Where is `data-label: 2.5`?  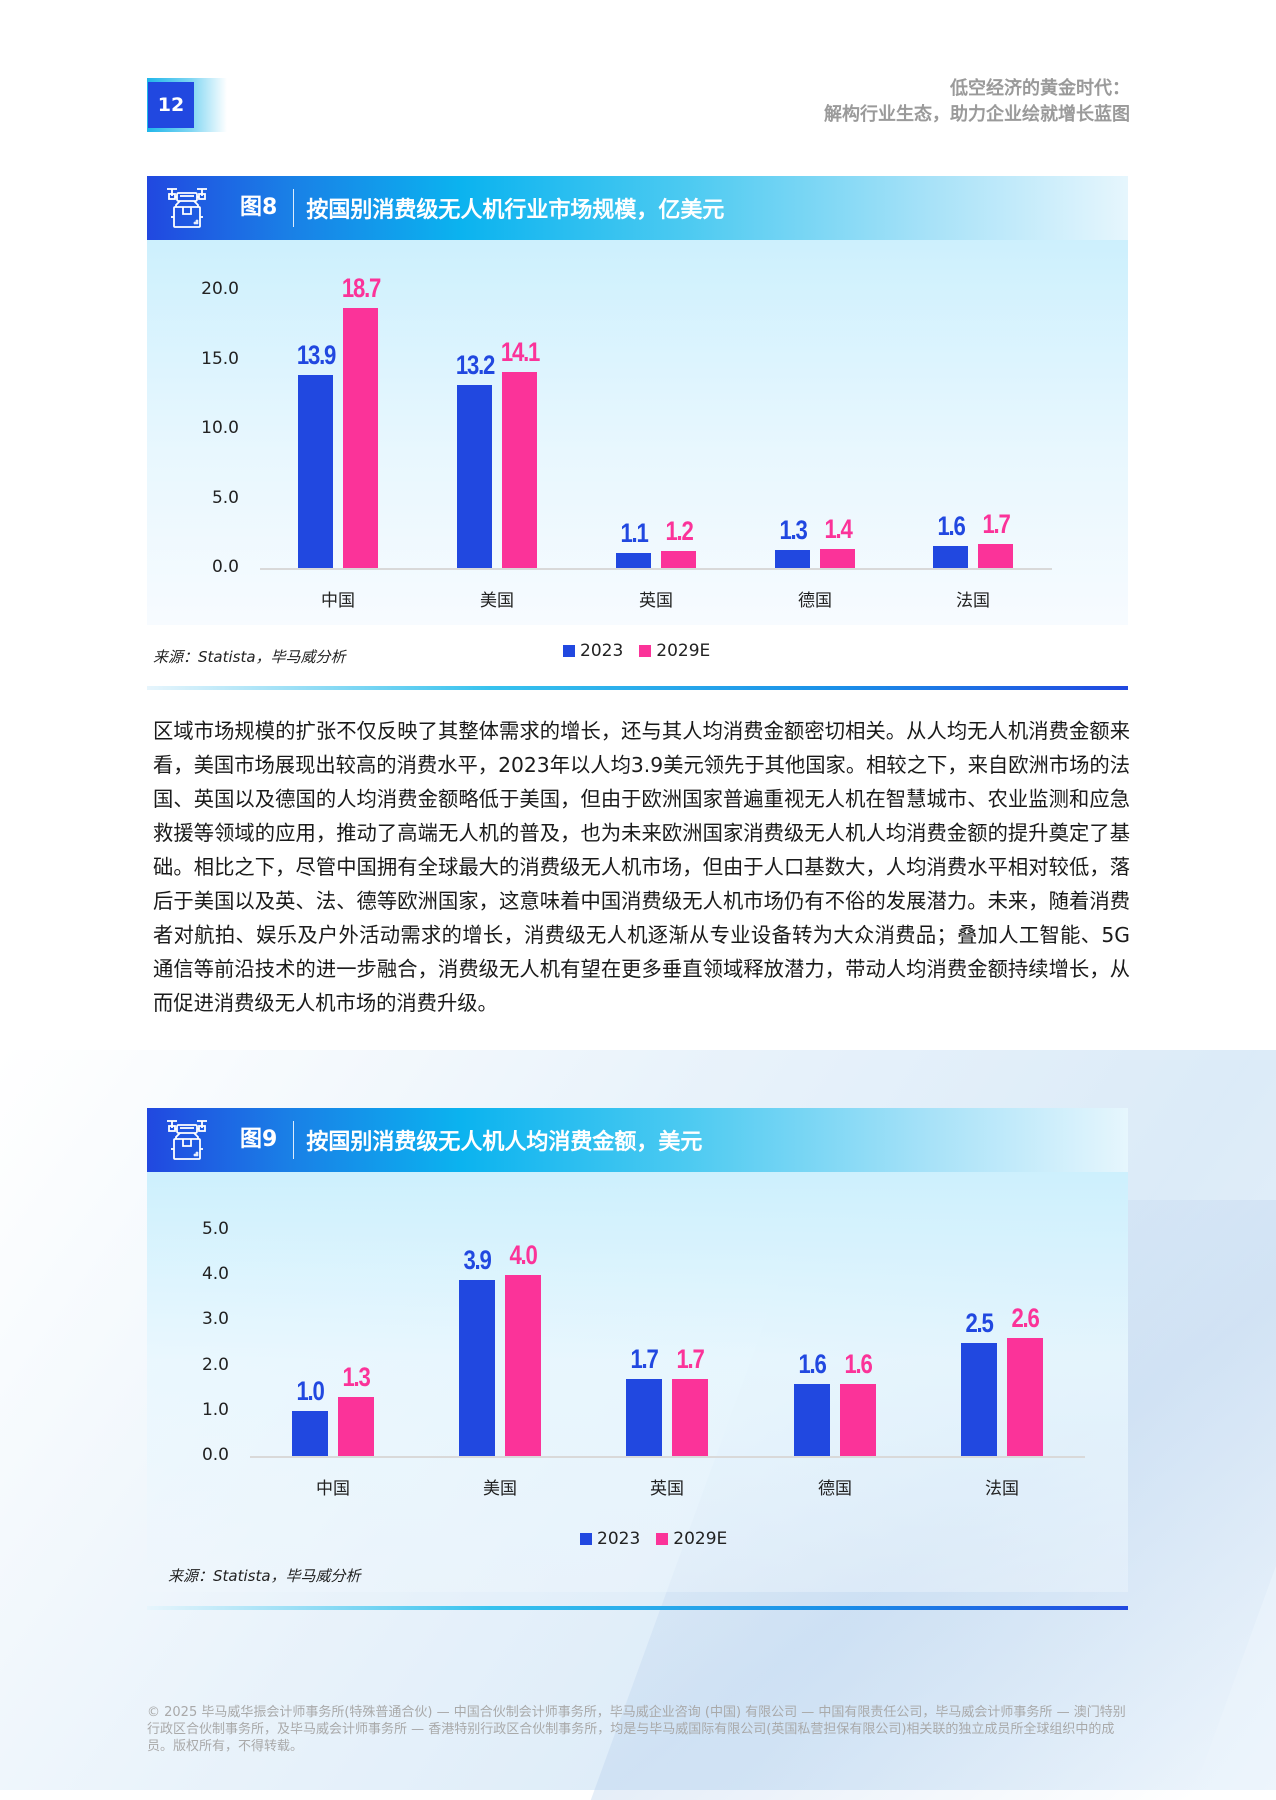
data-label: 2.5 is located at coordinates (979, 1323).